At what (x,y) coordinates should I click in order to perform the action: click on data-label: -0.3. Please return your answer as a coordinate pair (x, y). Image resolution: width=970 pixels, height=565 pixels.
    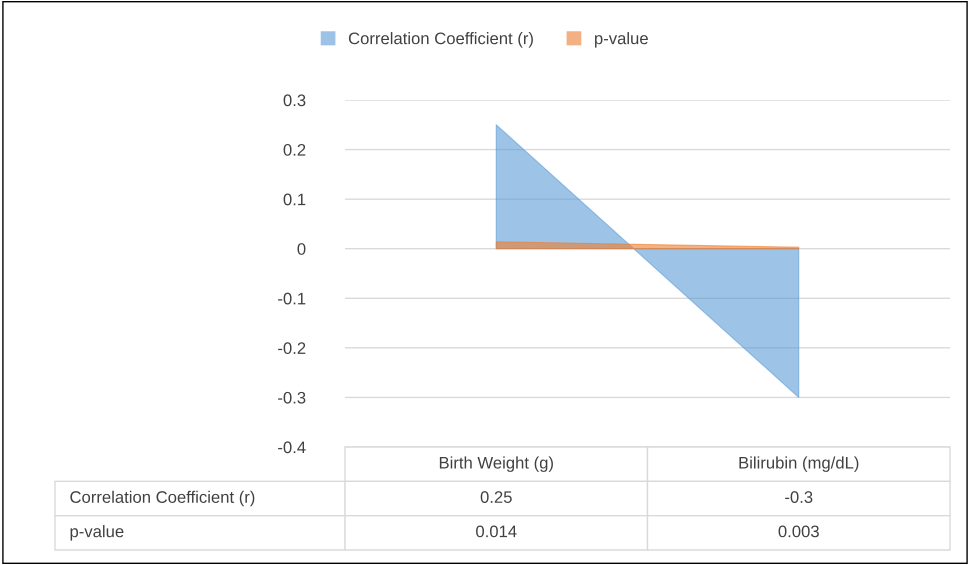
    Looking at the image, I should click on (798, 497).